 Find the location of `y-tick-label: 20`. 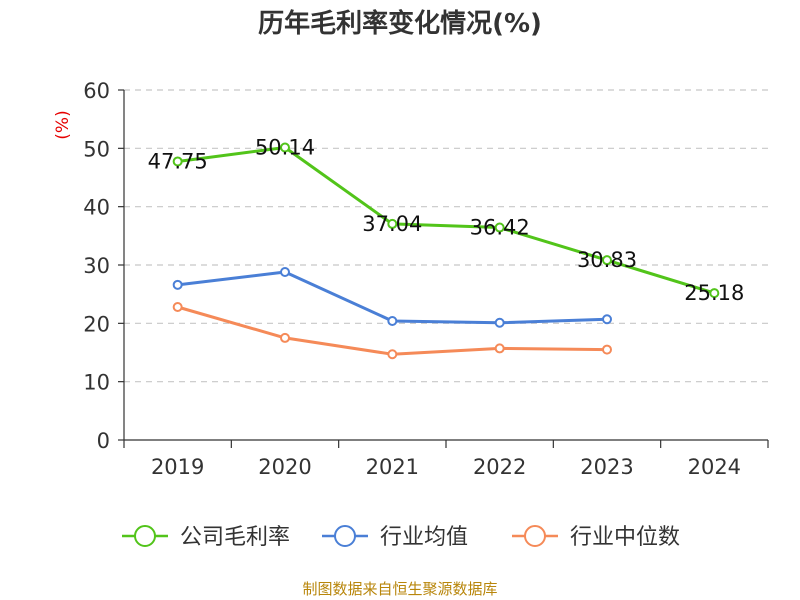

y-tick-label: 20 is located at coordinates (96, 324).